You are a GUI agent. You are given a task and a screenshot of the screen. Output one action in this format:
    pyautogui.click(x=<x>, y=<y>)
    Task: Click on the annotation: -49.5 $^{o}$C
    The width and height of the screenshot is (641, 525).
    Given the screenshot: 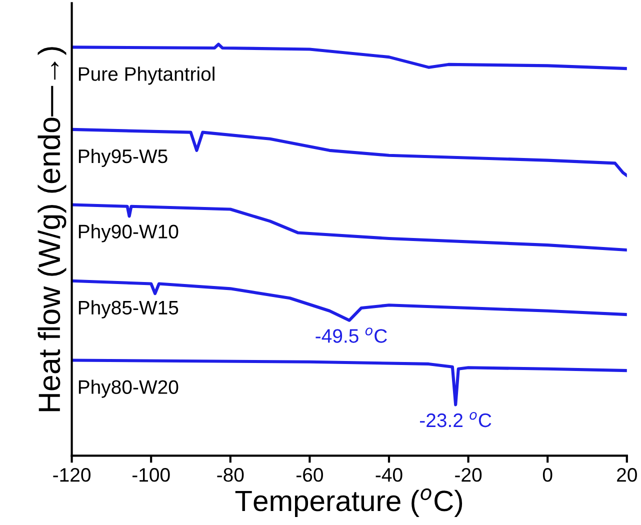 What is the action you would take?
    pyautogui.click(x=351, y=335)
    